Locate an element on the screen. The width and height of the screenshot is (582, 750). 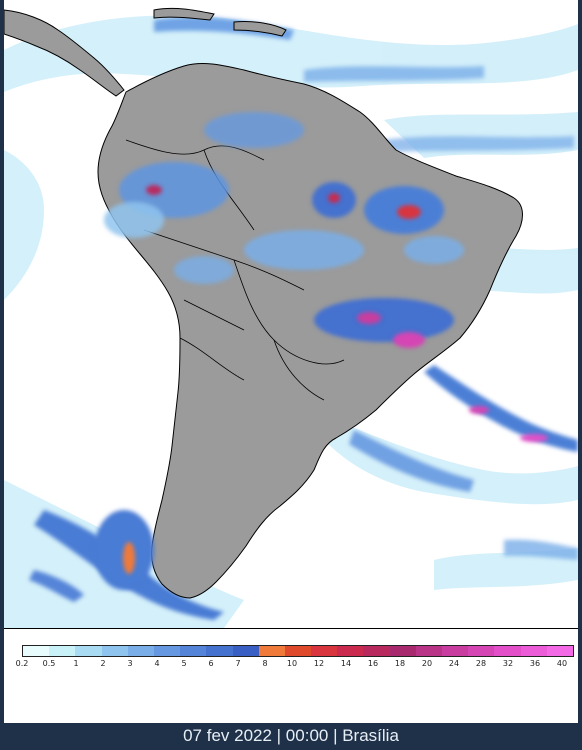
legend-tick-label: 36 is located at coordinates (535, 663).